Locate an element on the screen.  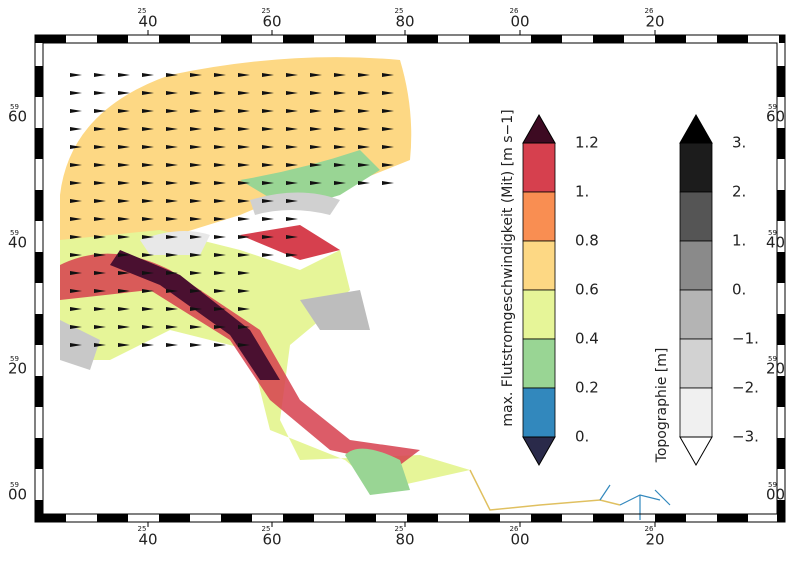
colorbar-label: −3. is located at coordinates (745, 437).